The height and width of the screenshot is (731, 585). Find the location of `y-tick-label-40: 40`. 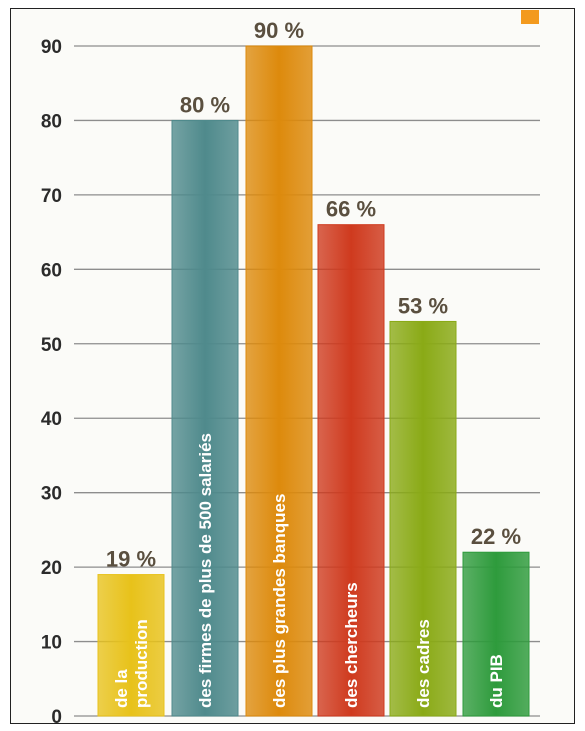

y-tick-label-40: 40 is located at coordinates (51, 419).